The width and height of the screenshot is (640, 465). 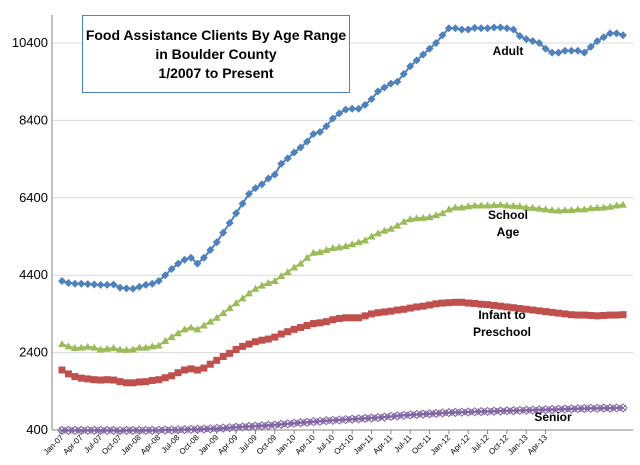 I want to click on series-label-infant-to-preschool: Infant to Preschool, so click(x=502, y=323).